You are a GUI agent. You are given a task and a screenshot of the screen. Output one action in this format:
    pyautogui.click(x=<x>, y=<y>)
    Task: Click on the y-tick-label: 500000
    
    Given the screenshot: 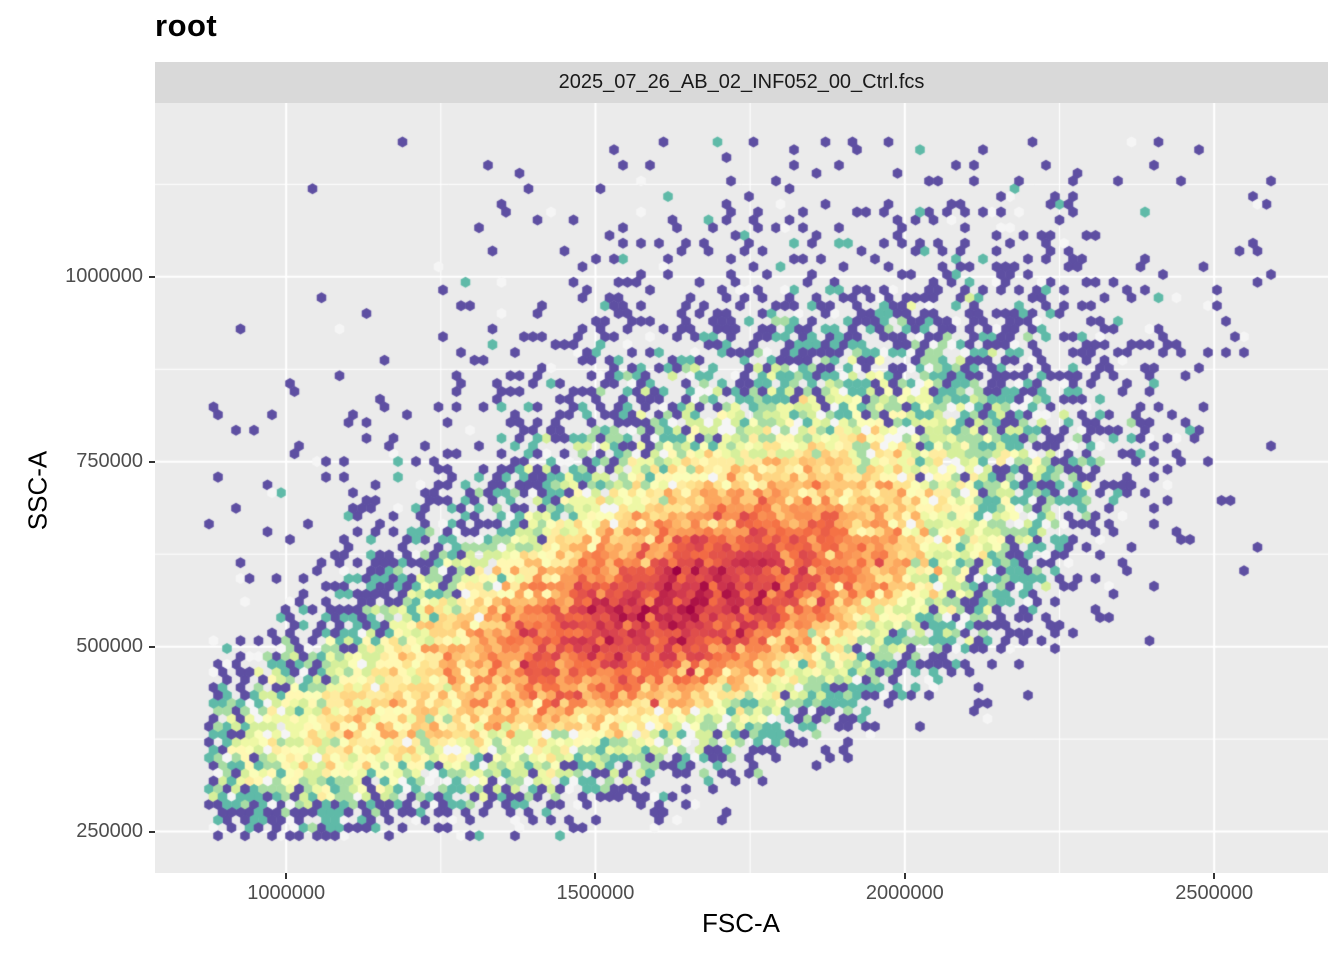 What is the action you would take?
    pyautogui.click(x=109, y=645)
    